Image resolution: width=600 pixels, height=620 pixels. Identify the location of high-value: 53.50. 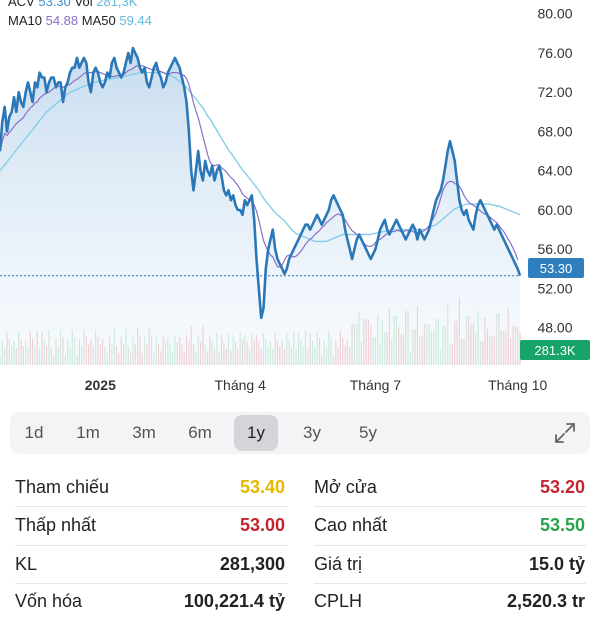
(562, 525).